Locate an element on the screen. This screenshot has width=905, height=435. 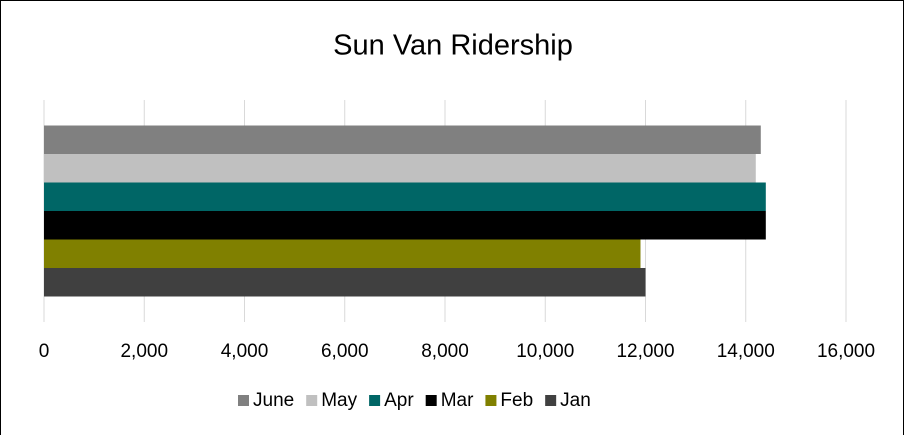
x-tick-label: 16,000 is located at coordinates (846, 351).